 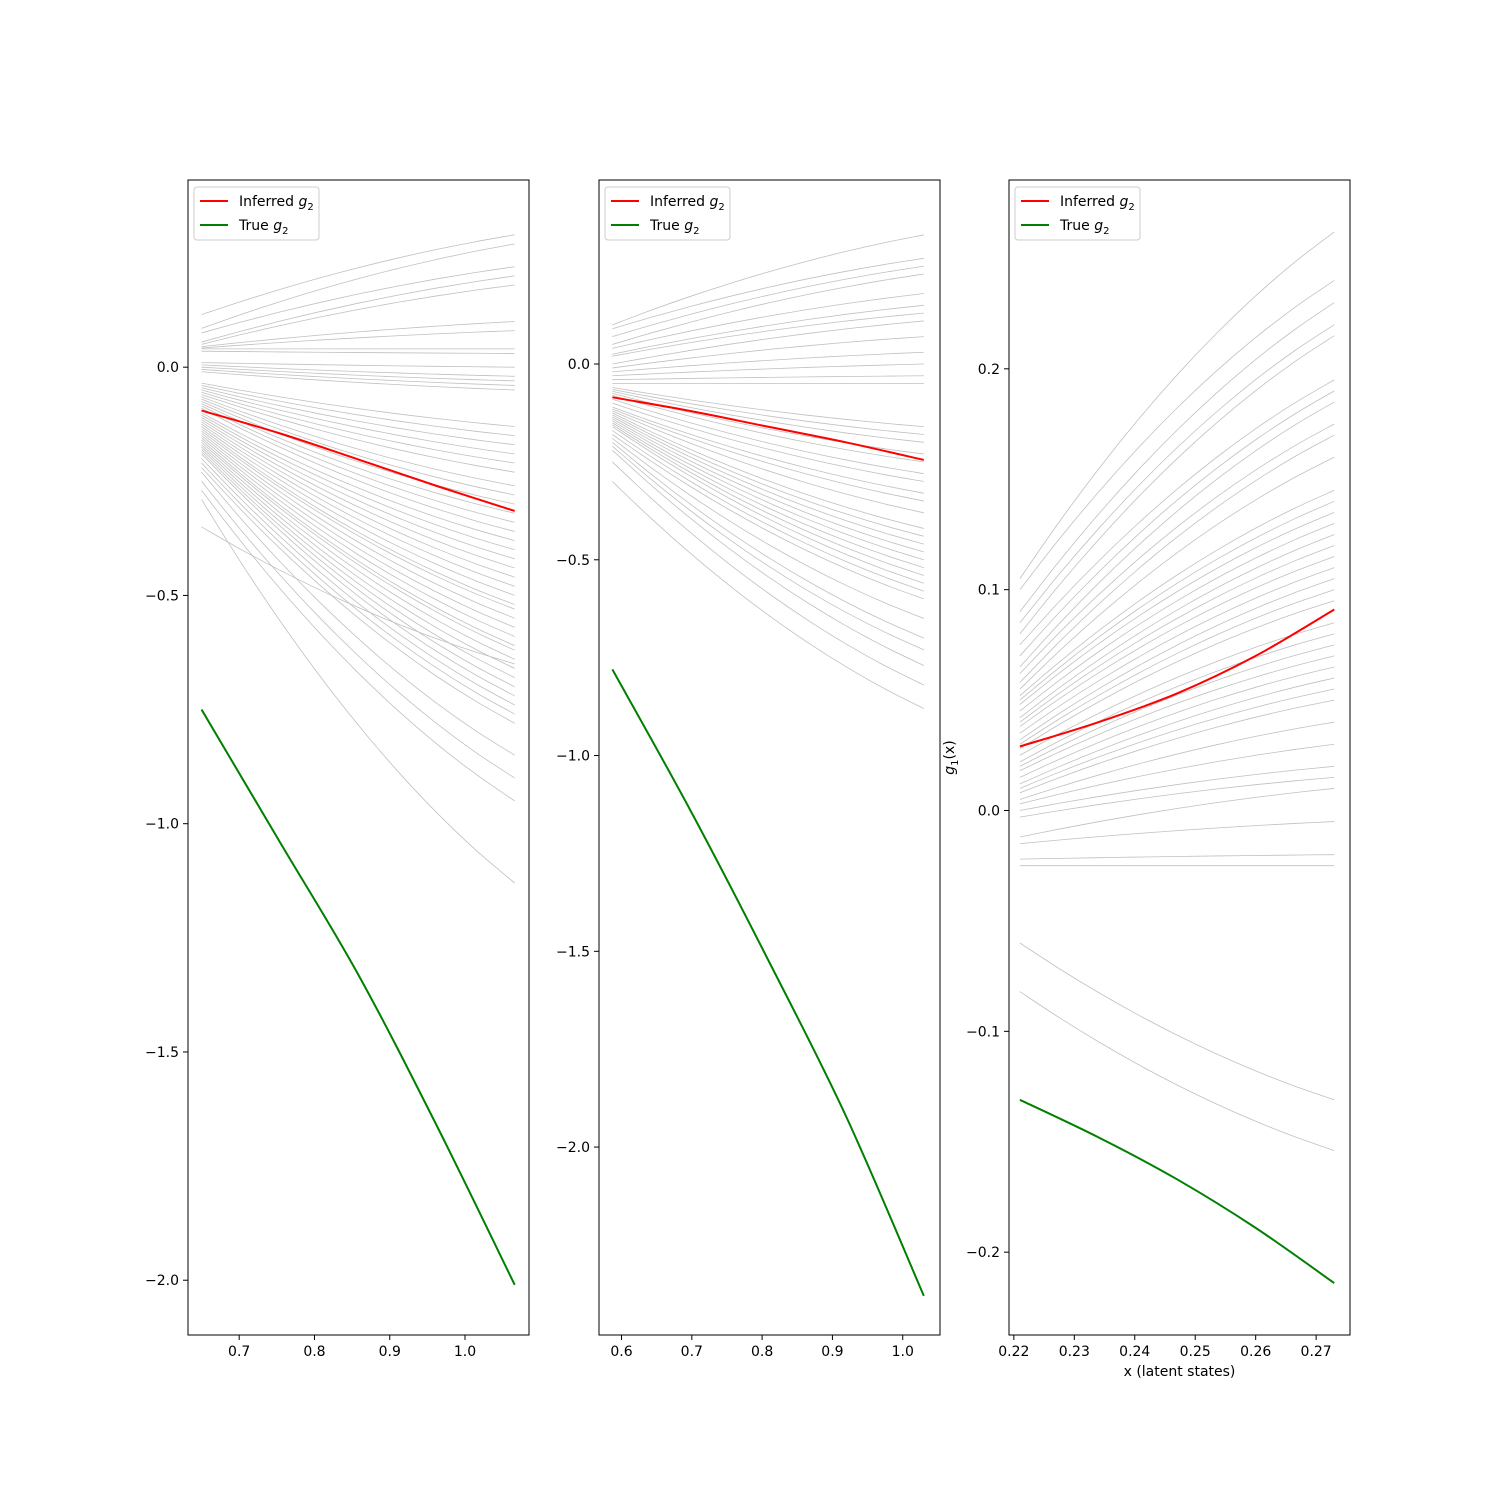 What do you see at coordinates (276, 203) in the screenshot?
I see `legend-label: Inferred g2` at bounding box center [276, 203].